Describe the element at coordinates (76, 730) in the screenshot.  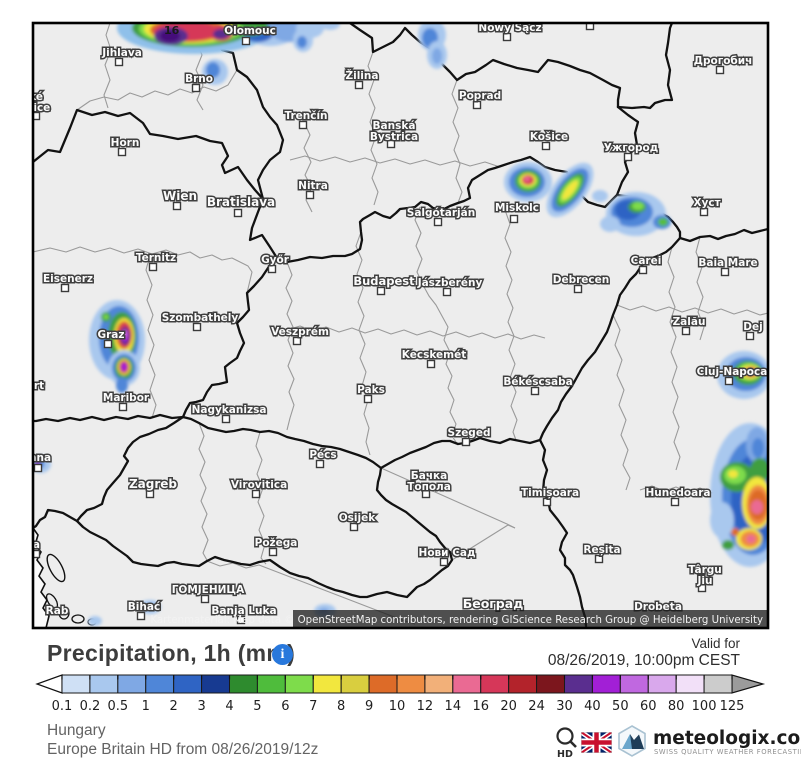
I see `footer-region: Hungary` at that location.